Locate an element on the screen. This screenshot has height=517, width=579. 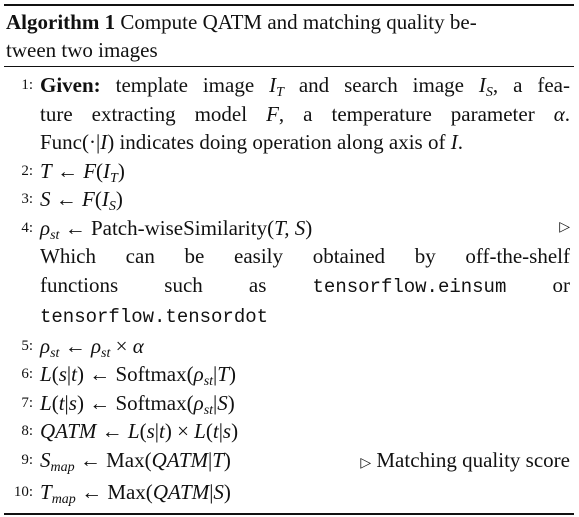
algo-line-10: 10: Tmap ← Max(QATM|S) is located at coordinates (289, 492).